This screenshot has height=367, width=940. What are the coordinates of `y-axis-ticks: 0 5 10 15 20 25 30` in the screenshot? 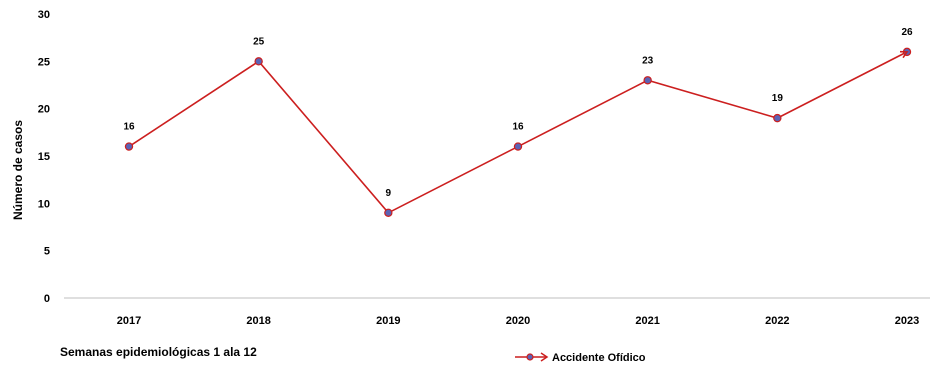 It's located at (44, 157).